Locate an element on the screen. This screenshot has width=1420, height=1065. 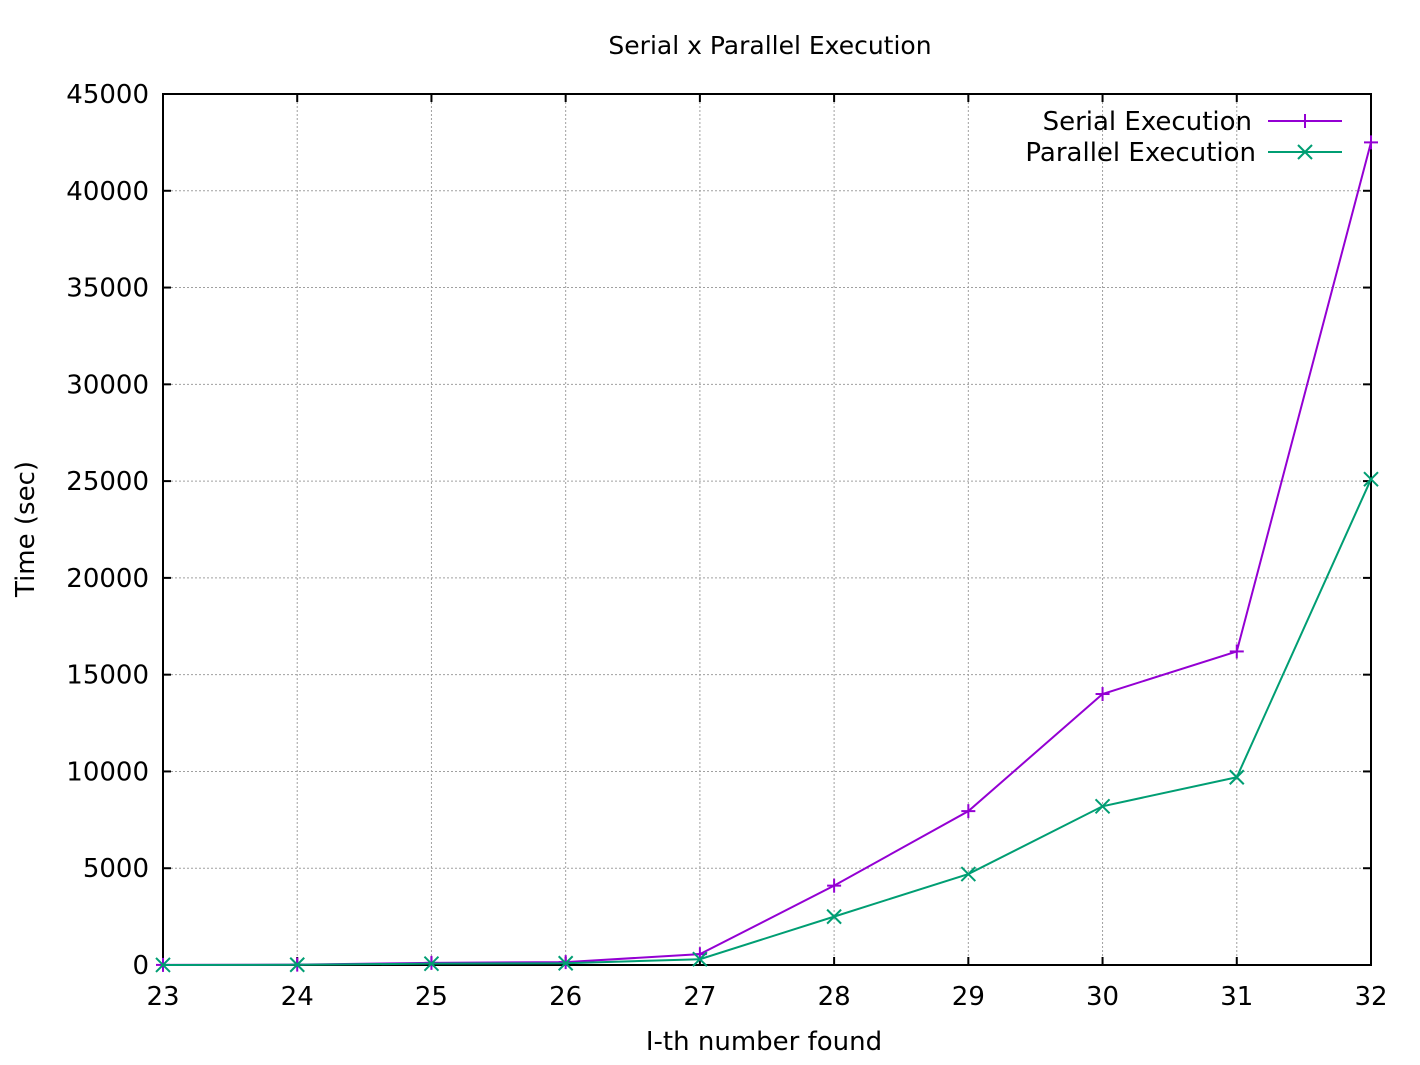
x-tick-label: 32 is located at coordinates (1370, 997).